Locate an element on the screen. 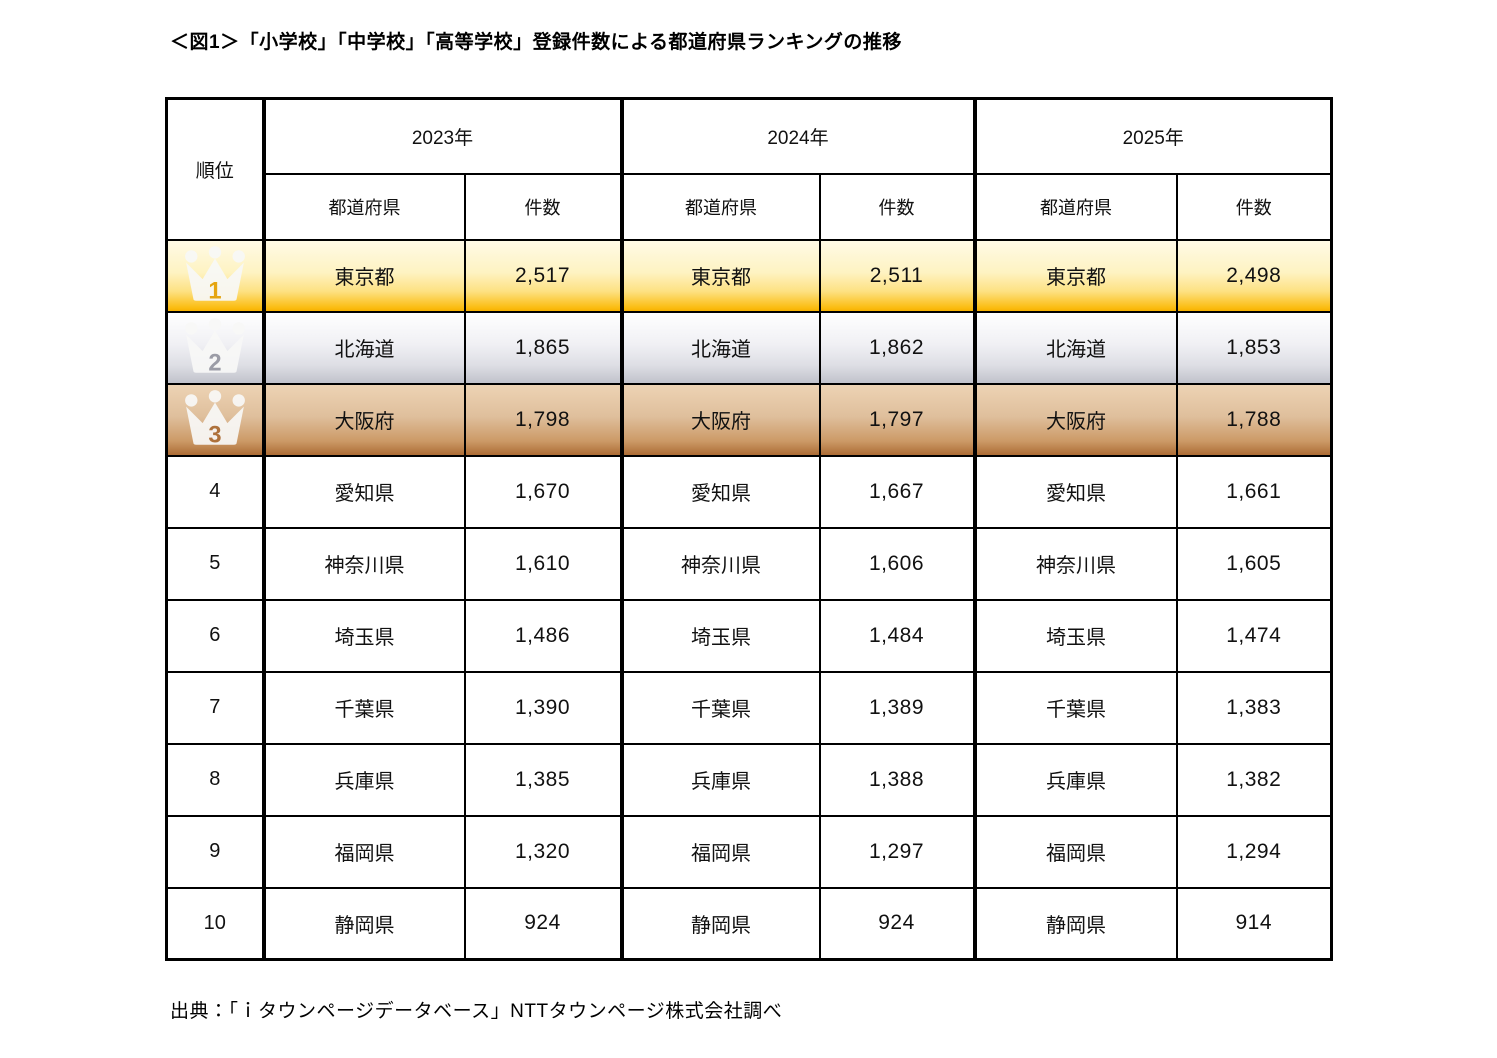  count-header-2025: 件数 is located at coordinates (1254, 206).